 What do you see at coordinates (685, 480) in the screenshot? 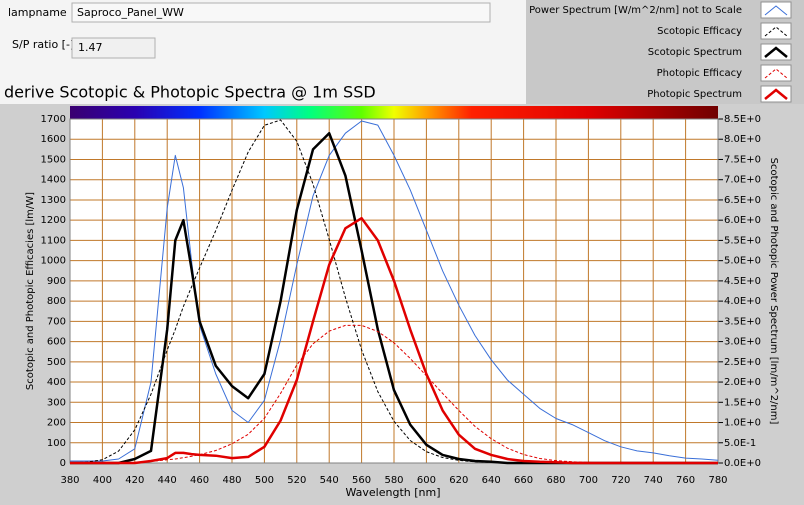
I see `x-tick-label: 760` at bounding box center [685, 480].